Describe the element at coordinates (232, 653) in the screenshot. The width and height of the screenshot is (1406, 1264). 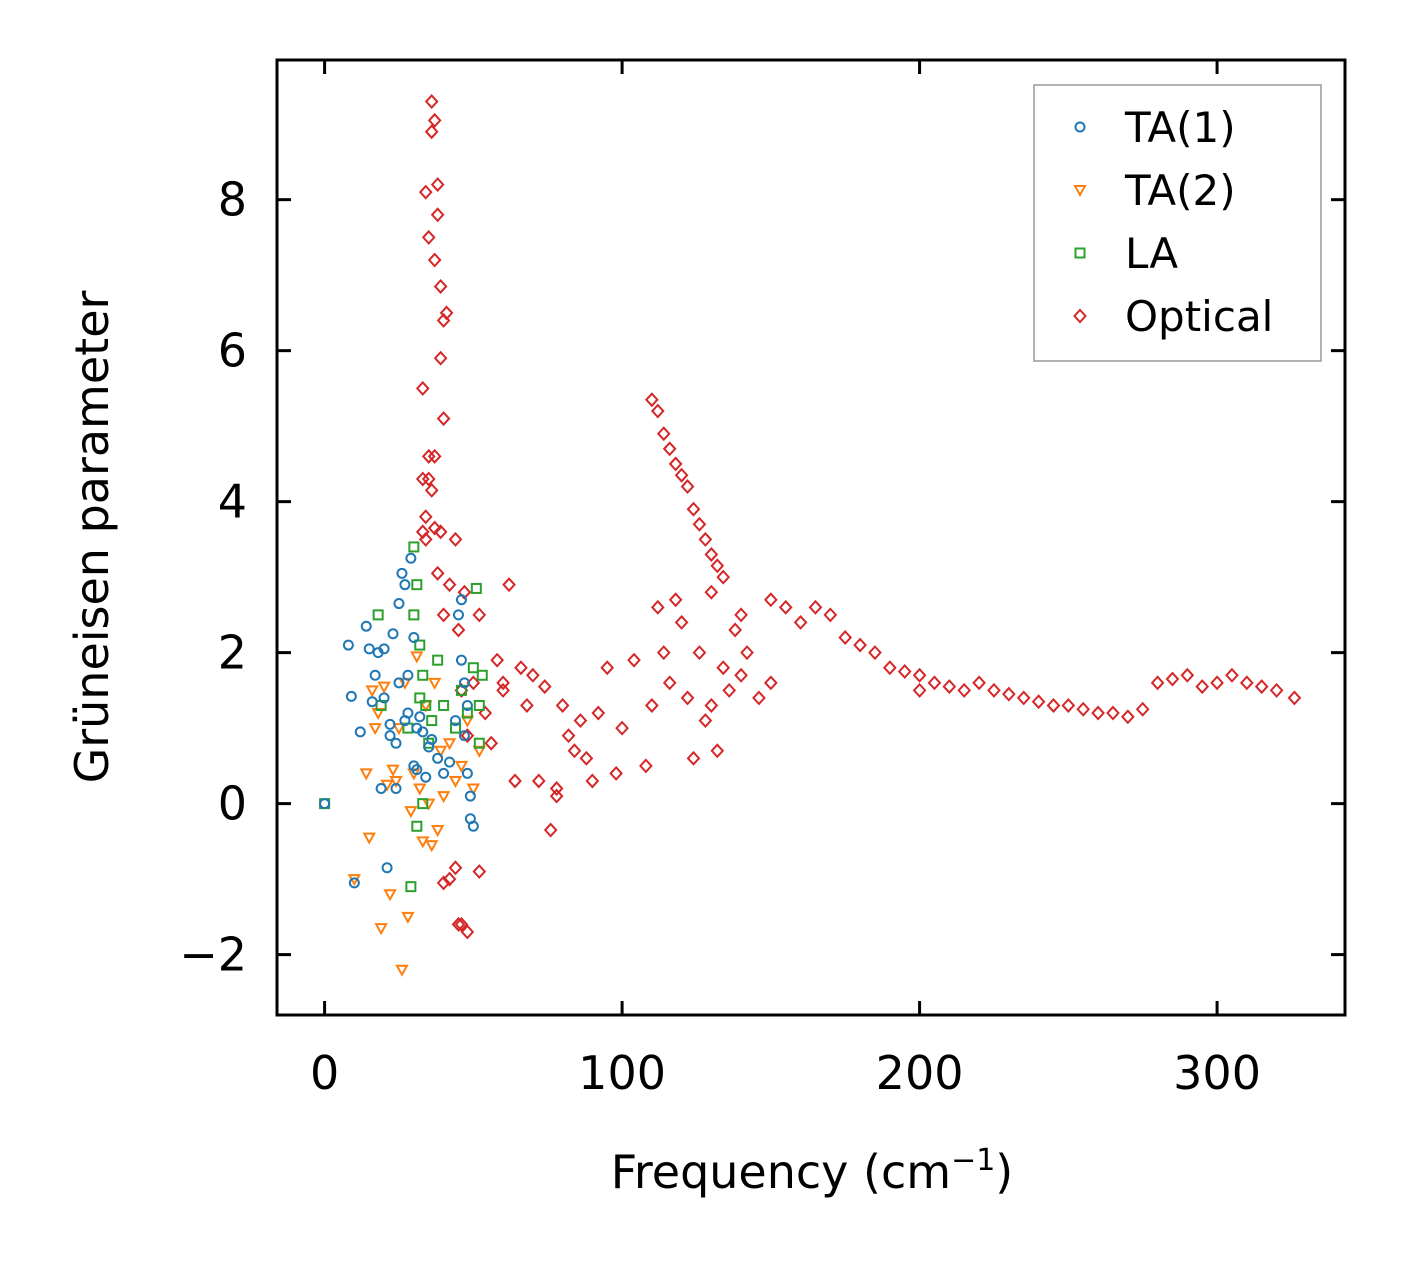
I see `y-tick-label: 2` at that location.